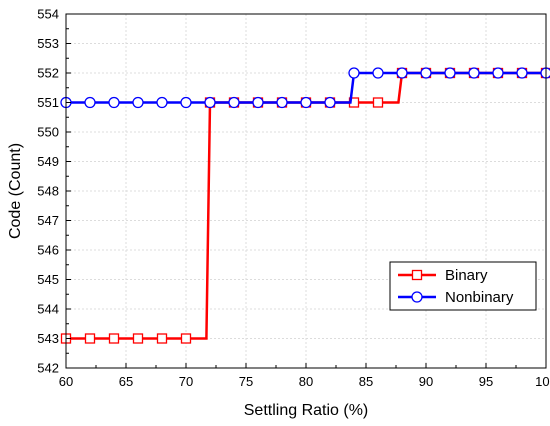 The height and width of the screenshot is (426, 550). I want to click on series-line, so click(306, 87).